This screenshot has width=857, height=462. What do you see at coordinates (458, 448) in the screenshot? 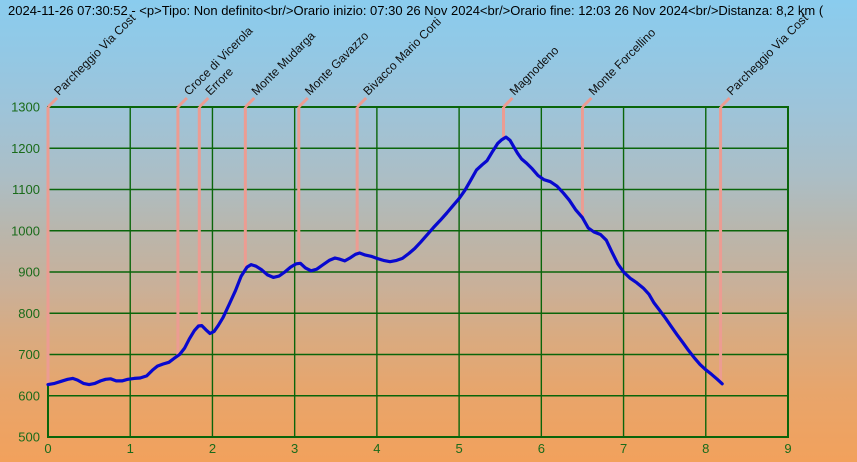
I see `x-tick-label: 5` at bounding box center [458, 448].